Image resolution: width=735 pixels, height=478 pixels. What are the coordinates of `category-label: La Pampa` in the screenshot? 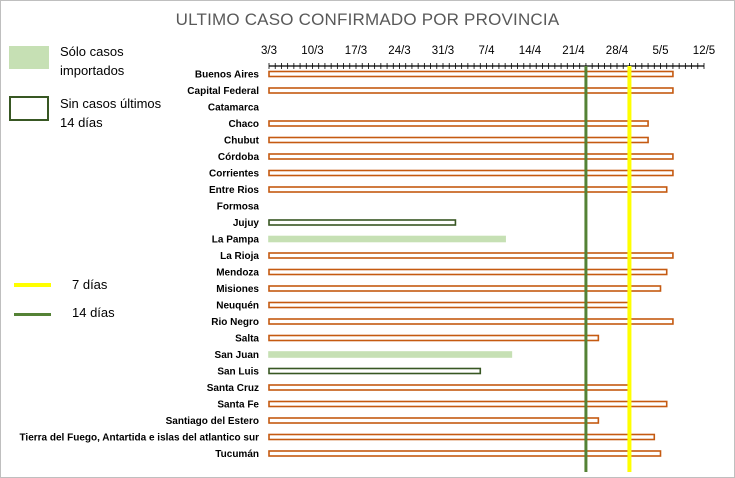 It's located at (236, 240).